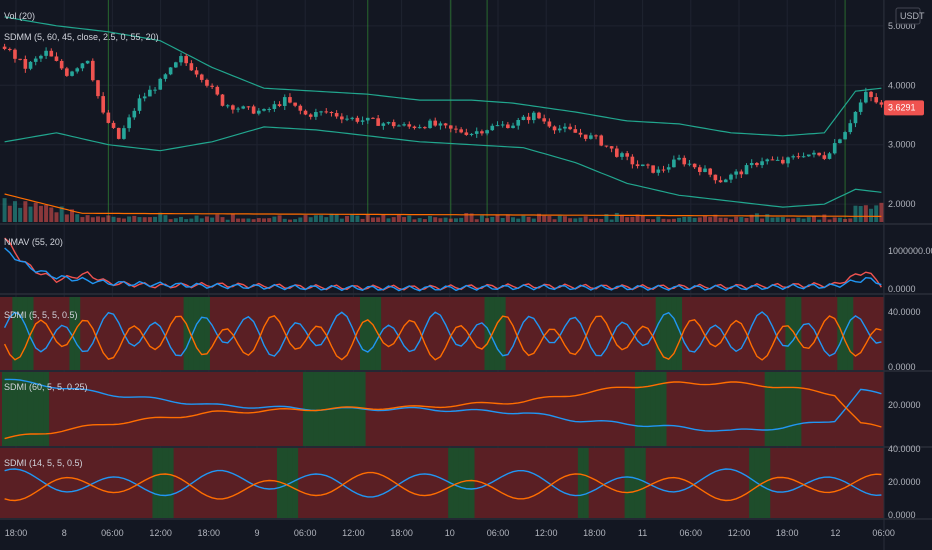 This screenshot has width=932, height=550. What do you see at coordinates (908, 16) in the screenshot?
I see `currency-badge` at bounding box center [908, 16].